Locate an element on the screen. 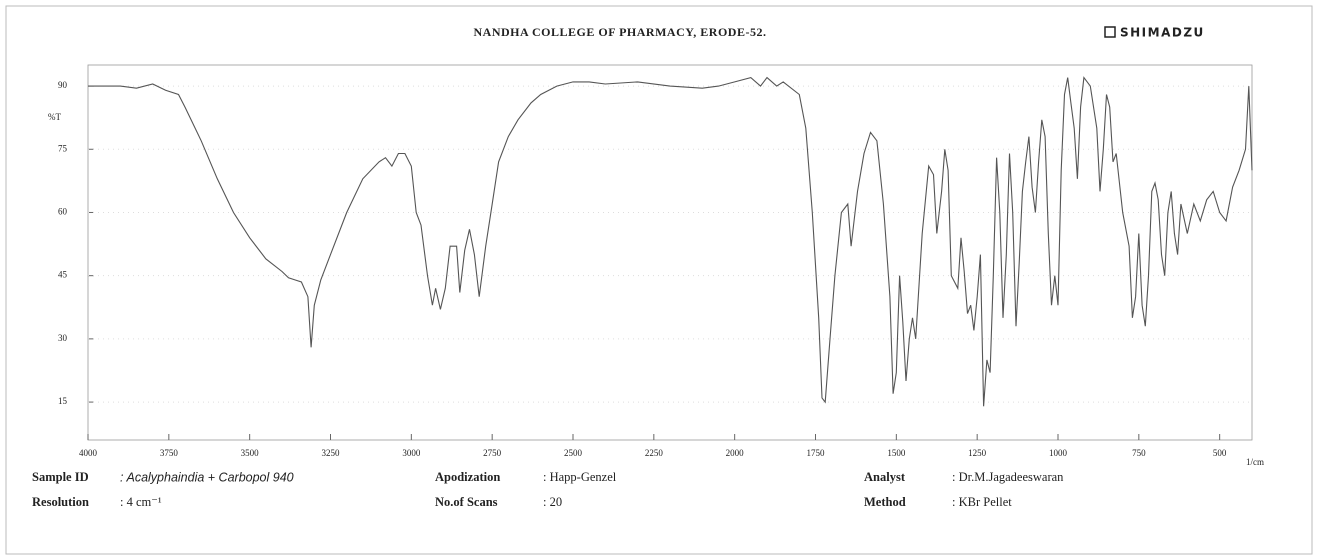 The image size is (1319, 560). y-tick-label: 75 is located at coordinates (63, 148).